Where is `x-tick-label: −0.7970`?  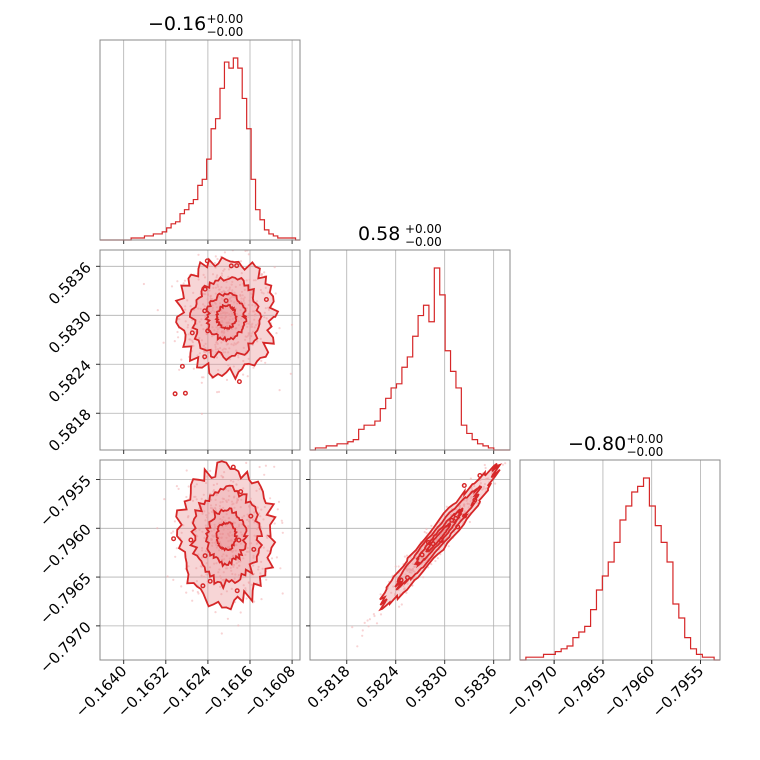 x-tick-label: −0.7970 is located at coordinates (531, 691).